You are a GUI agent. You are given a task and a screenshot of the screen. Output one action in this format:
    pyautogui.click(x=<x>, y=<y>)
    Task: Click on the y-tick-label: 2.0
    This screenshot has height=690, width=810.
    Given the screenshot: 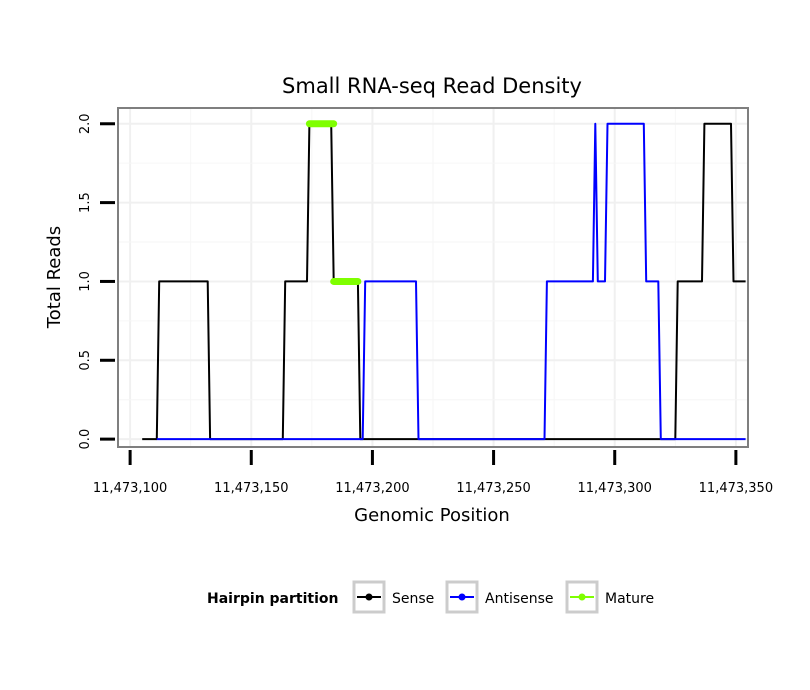 What is the action you would take?
    pyautogui.click(x=85, y=123)
    